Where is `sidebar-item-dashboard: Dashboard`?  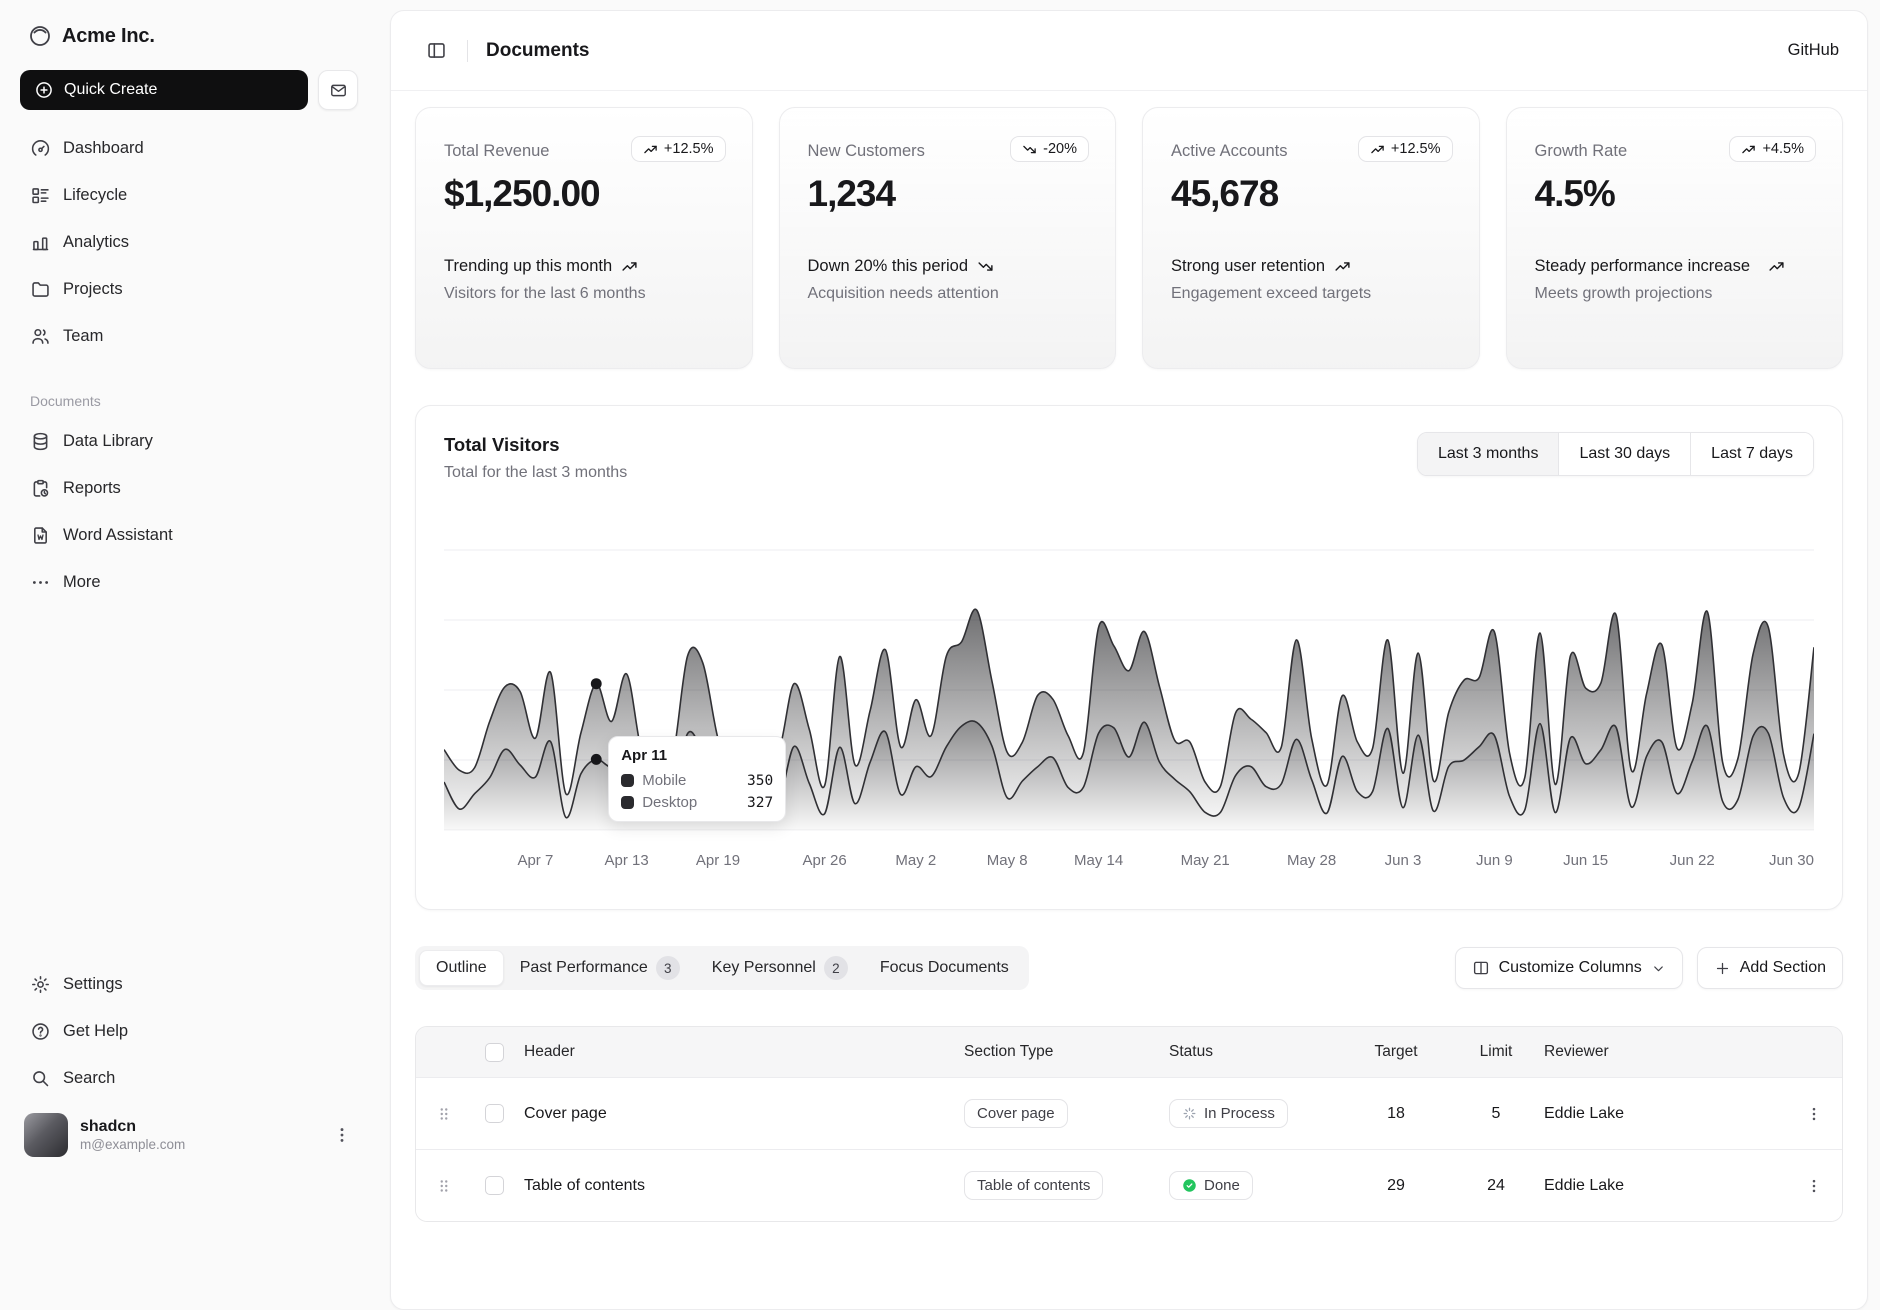
sidebar-item-dashboard: Dashboard is located at coordinates (189, 148).